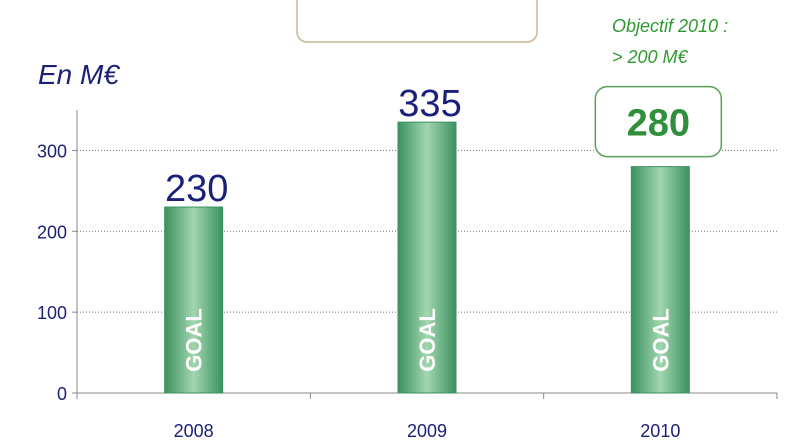 The image size is (795, 442). Describe the element at coordinates (196, 189) in the screenshot. I see `value-label: 230` at that location.